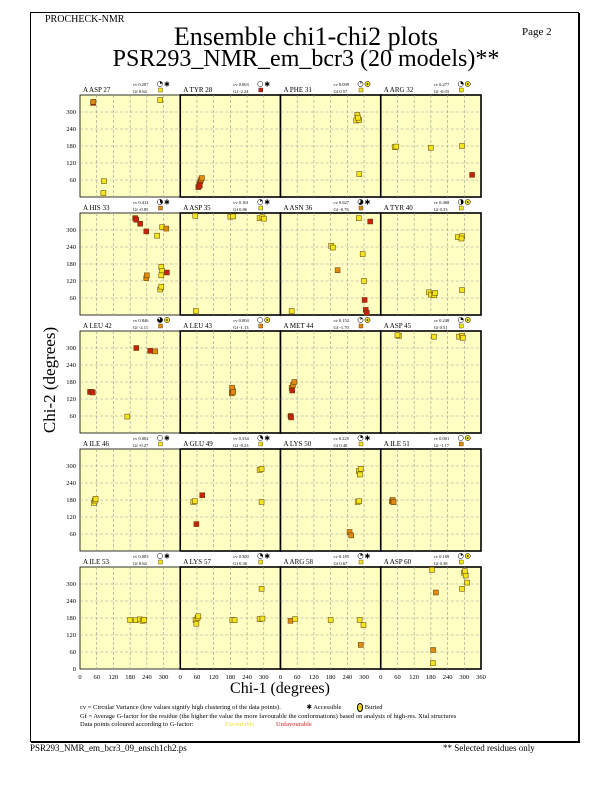 The height and width of the screenshot is (792, 612). Describe the element at coordinates (397, 677) in the screenshot. I see `x-tick-label: 60` at that location.